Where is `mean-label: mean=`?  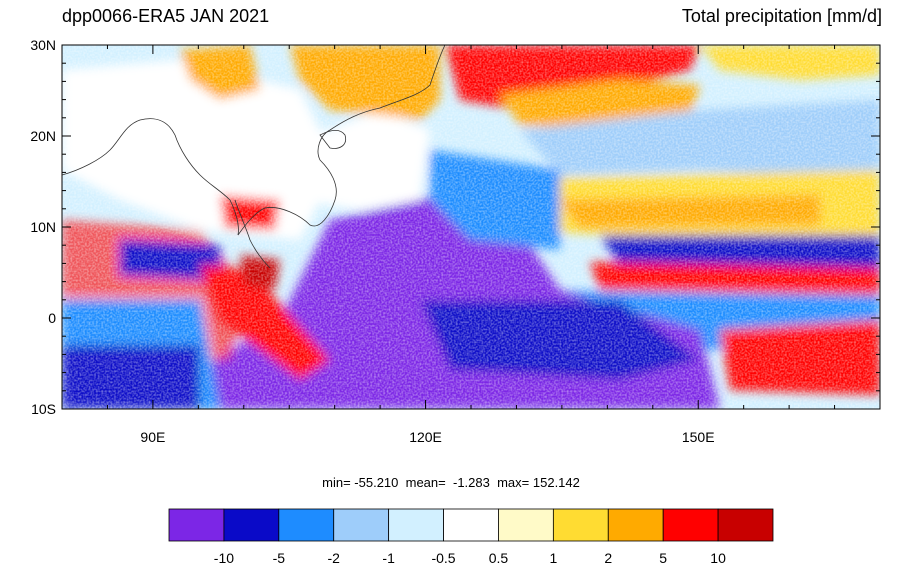
mean-label: mean= is located at coordinates (425, 482).